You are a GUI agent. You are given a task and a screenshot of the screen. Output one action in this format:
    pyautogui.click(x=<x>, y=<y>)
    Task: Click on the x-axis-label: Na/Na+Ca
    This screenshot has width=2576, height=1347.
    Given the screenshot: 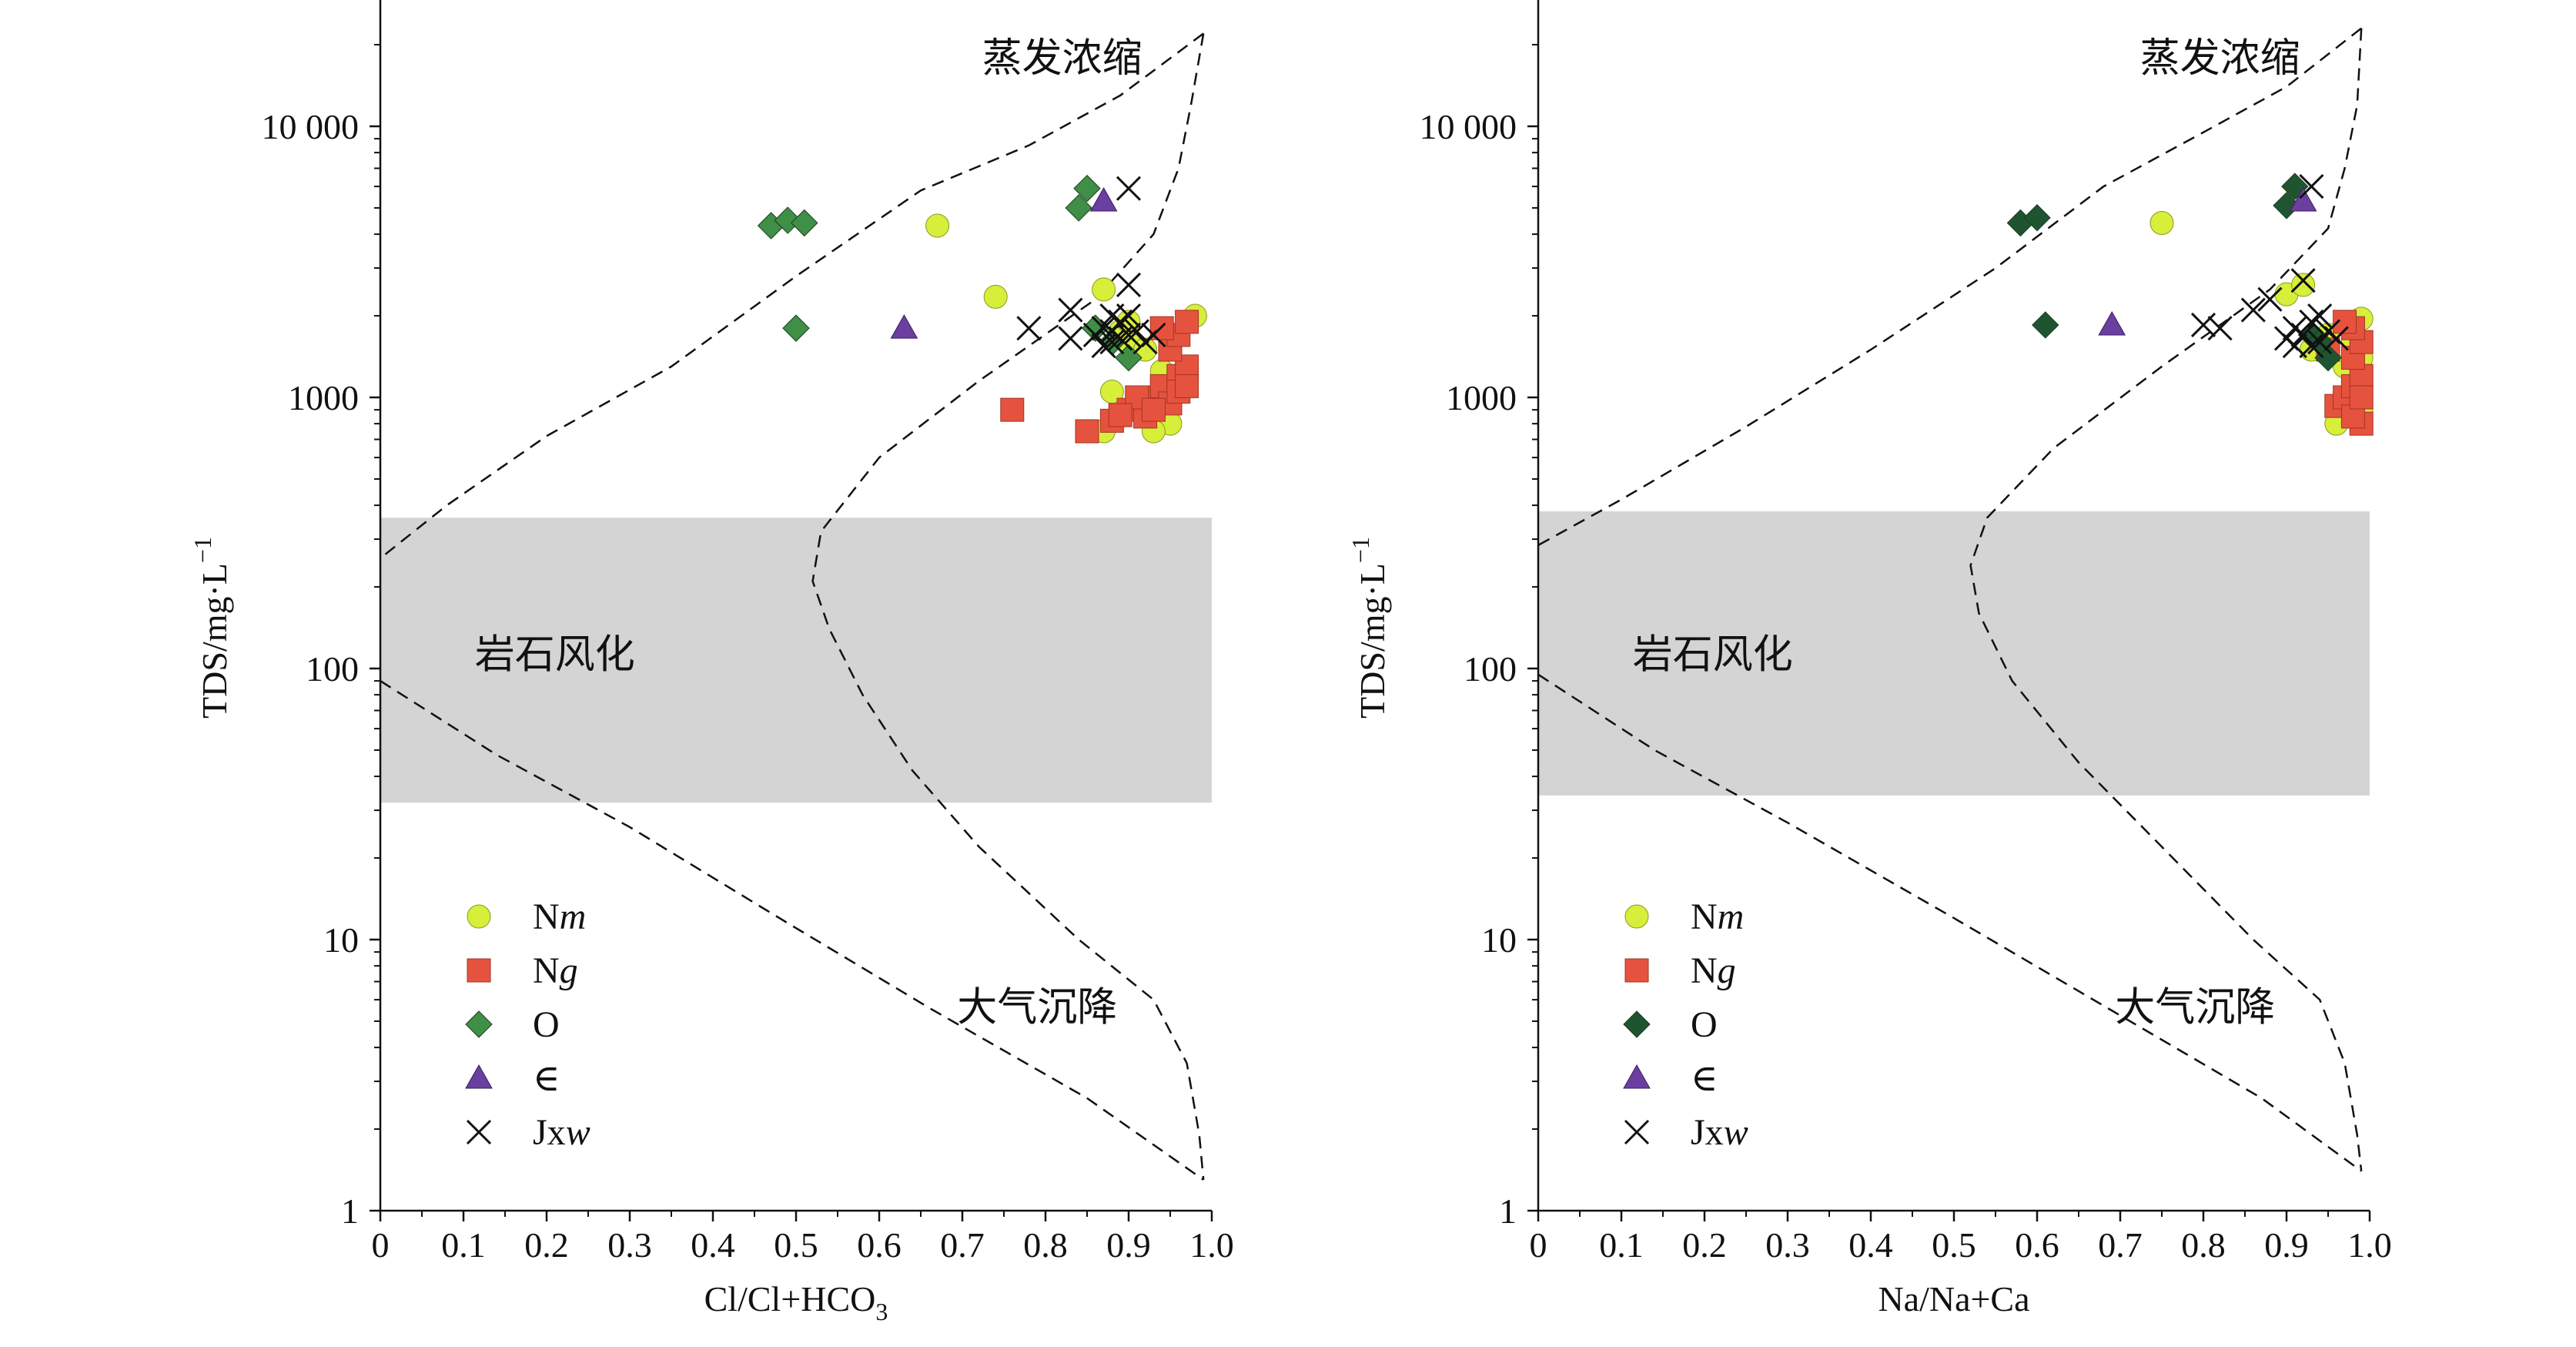 What is the action you would take?
    pyautogui.click(x=1954, y=1299)
    